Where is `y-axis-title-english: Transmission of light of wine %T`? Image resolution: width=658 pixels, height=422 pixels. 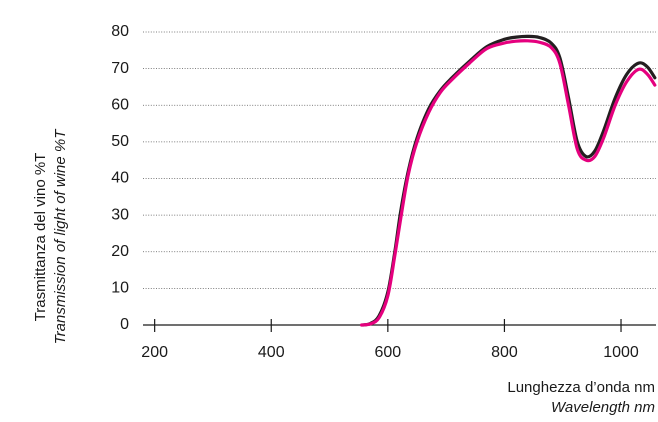
y-axis-title-english: Transmission of light of wine %T is located at coordinates (60, 236).